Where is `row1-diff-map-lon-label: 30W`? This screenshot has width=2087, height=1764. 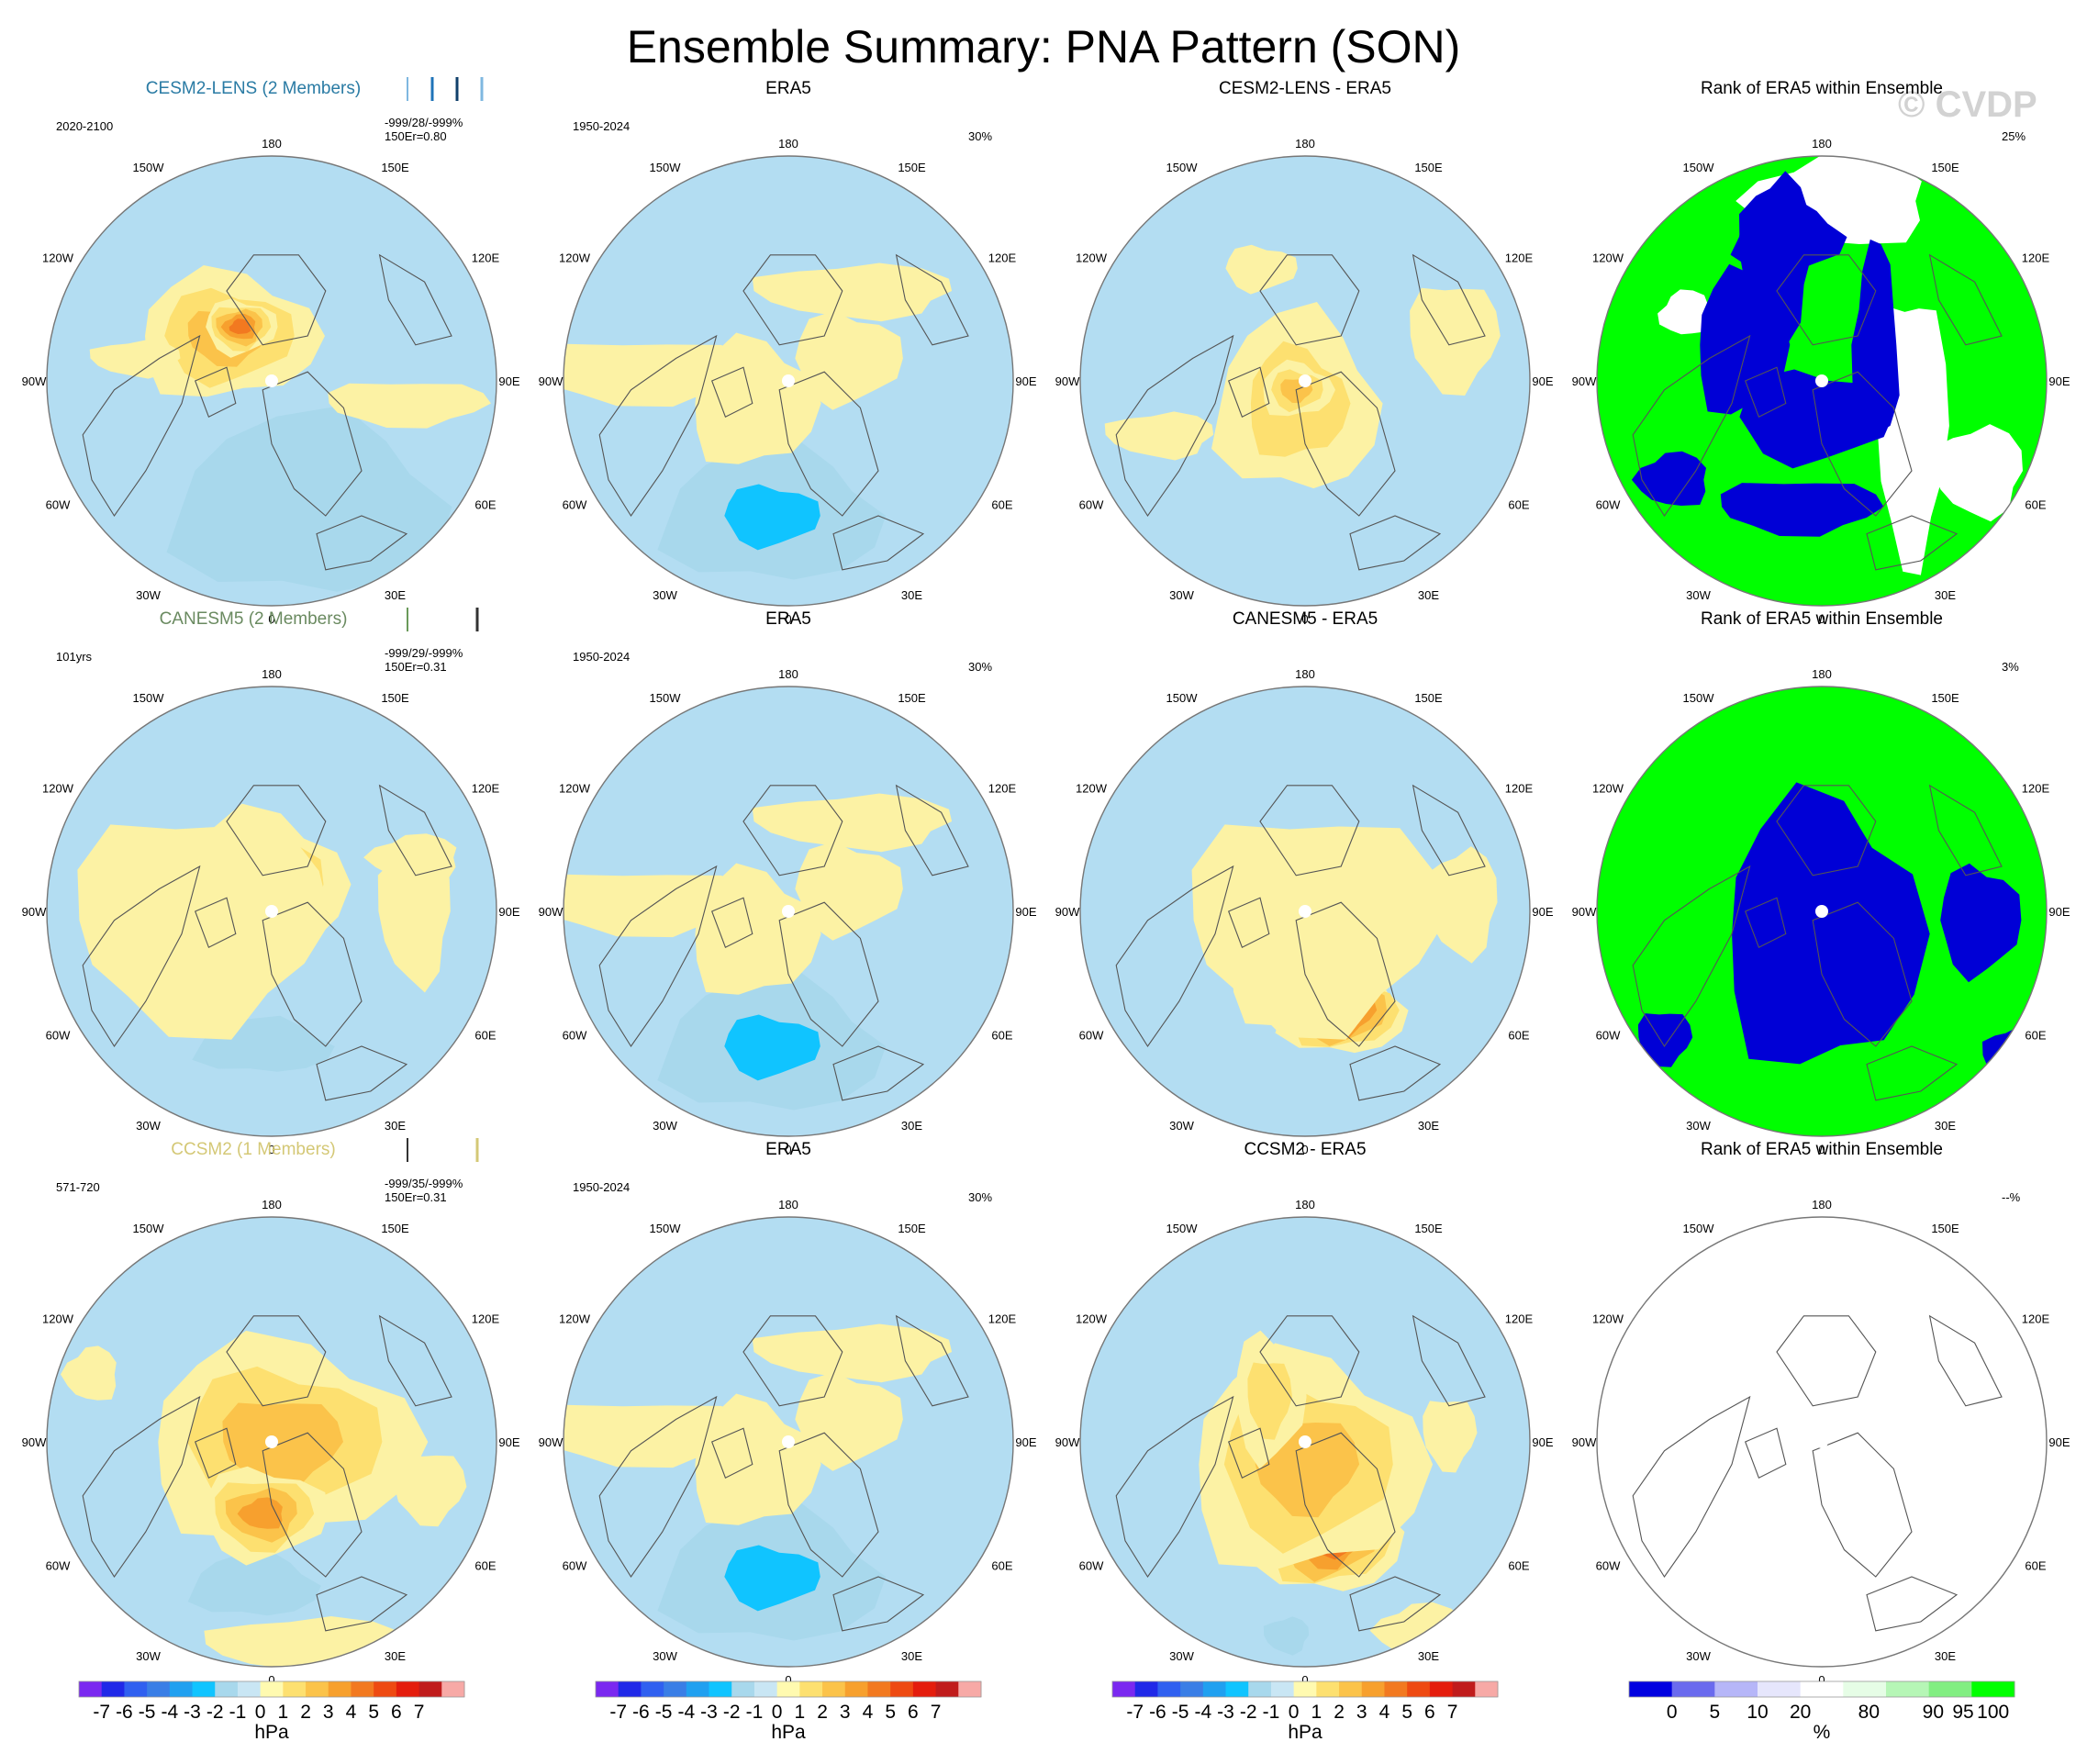 row1-diff-map-lon-label: 30W is located at coordinates (1181, 1126).